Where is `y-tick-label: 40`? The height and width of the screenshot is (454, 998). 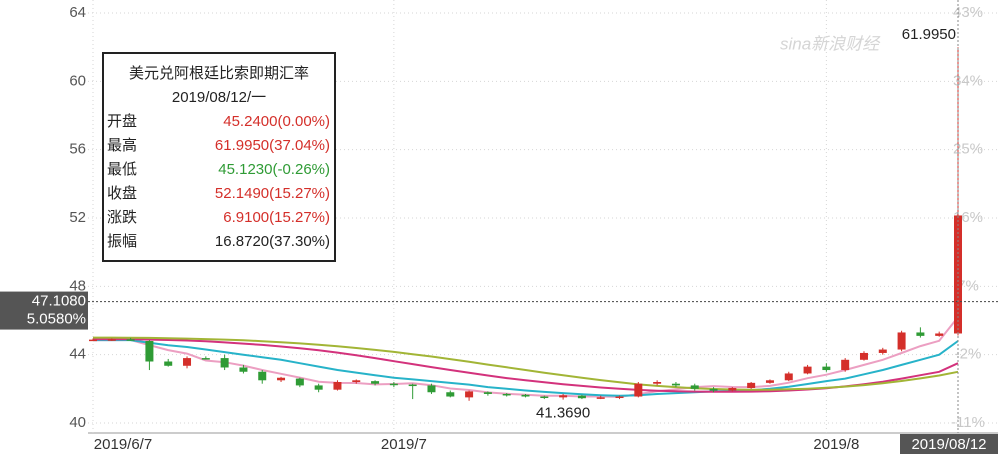
y-tick-label: 40 is located at coordinates (77, 422).